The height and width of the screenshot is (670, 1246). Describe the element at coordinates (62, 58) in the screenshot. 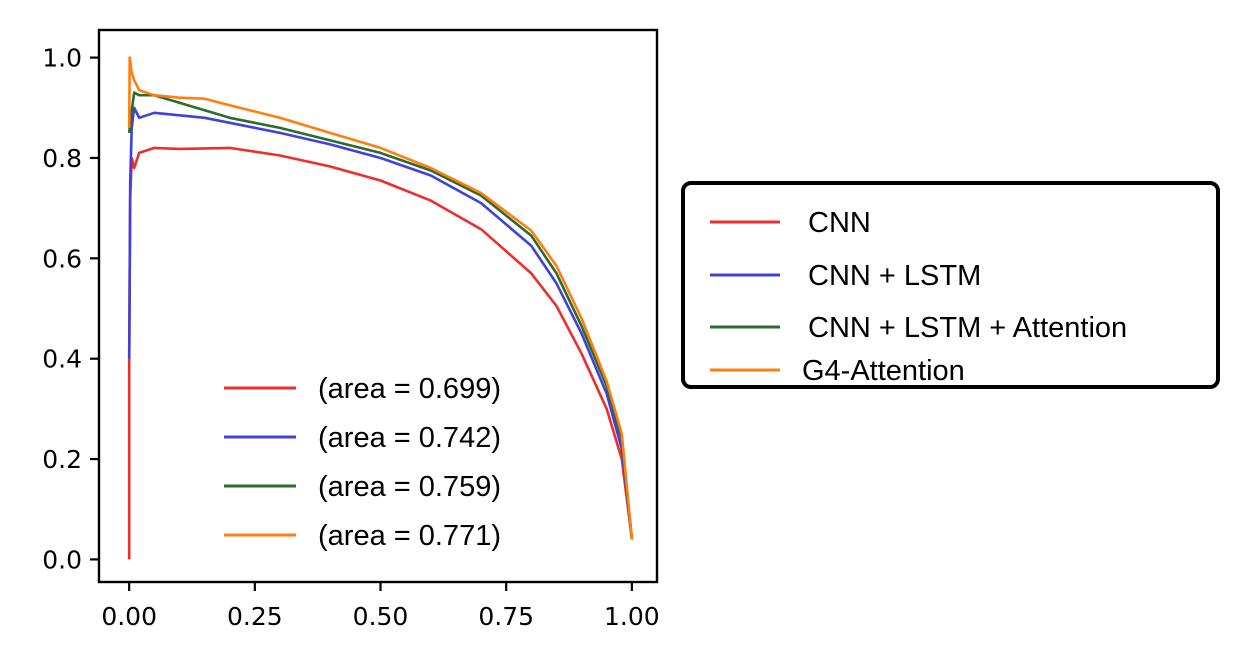

I see `y-tick-label: 1.0` at that location.